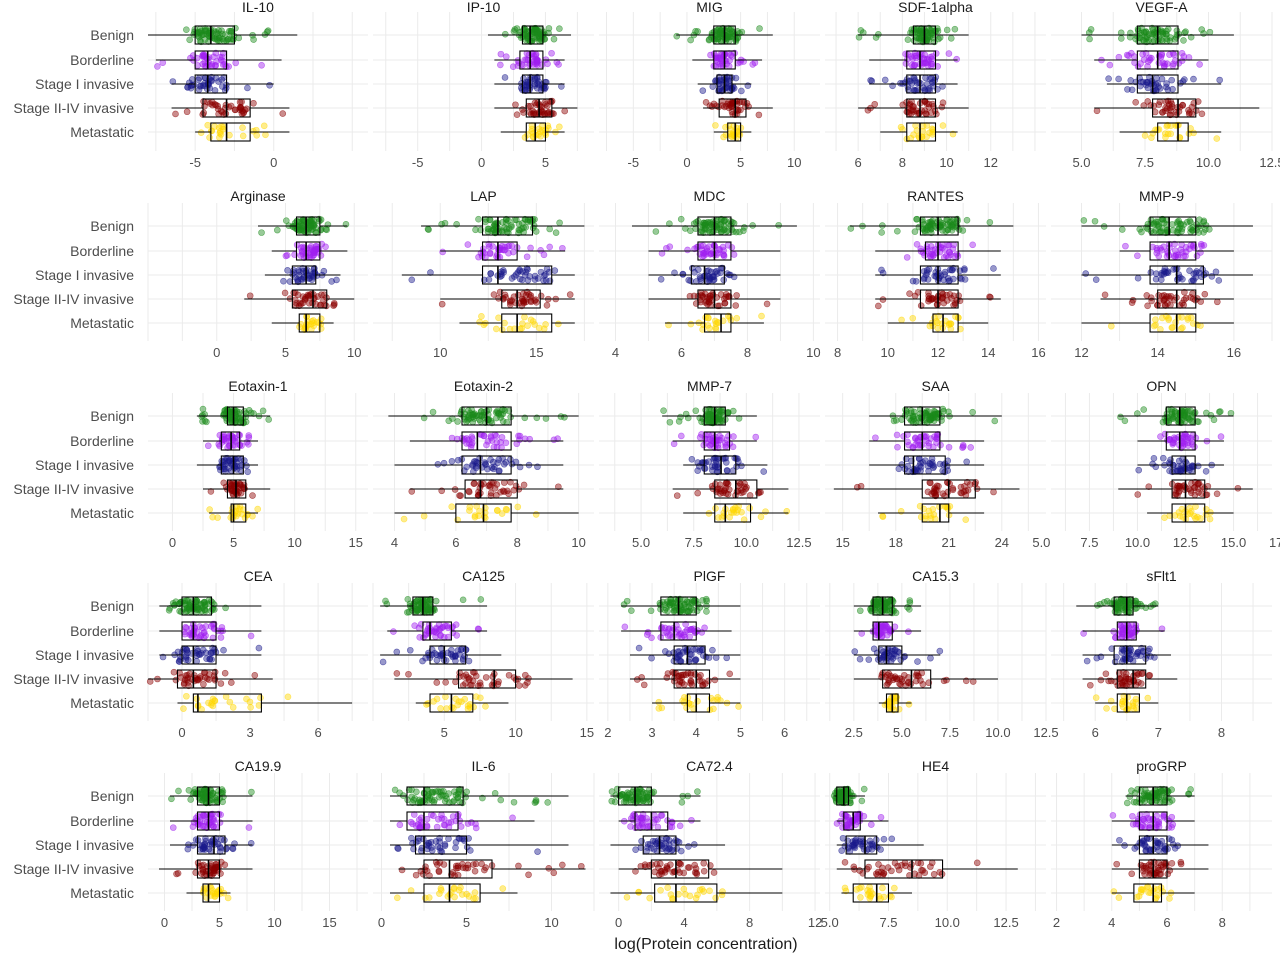 The width and height of the screenshot is (1280, 959). I want to click on category-label: Metastatic, so click(102, 703).